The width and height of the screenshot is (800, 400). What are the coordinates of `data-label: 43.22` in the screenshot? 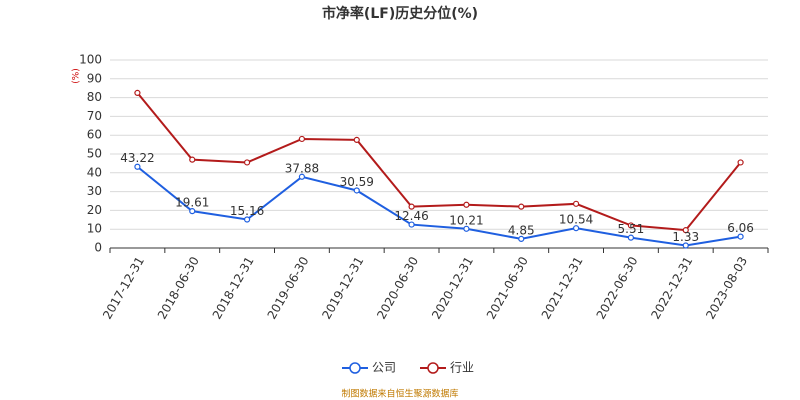 It's located at (137, 158).